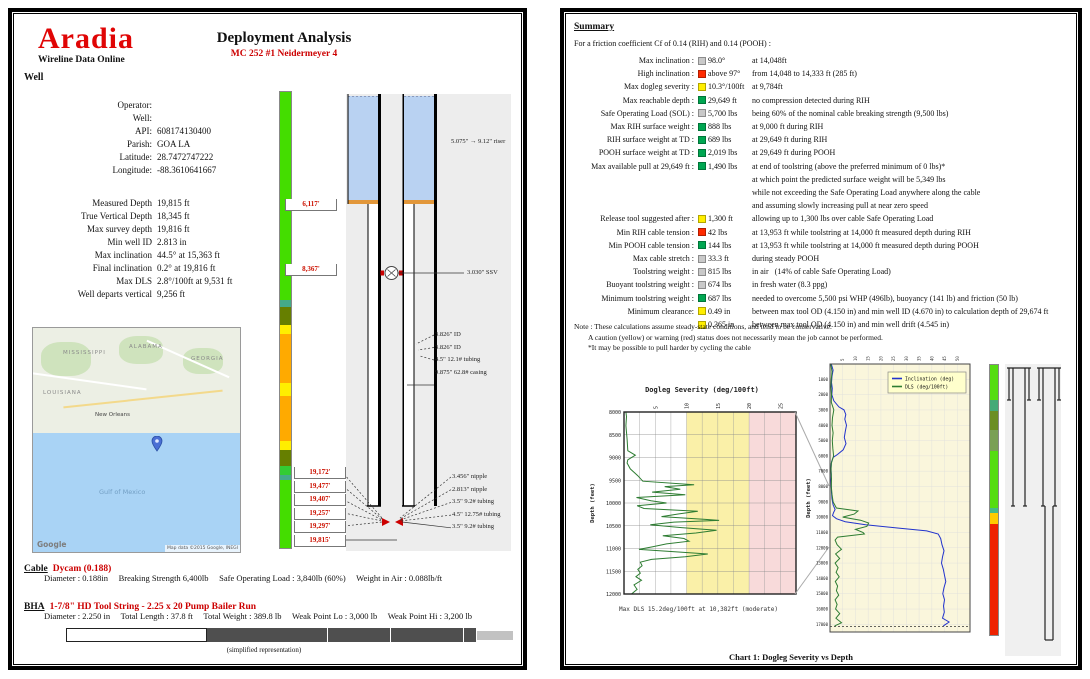  I want to click on summary-value: 10.3°/100ft, so click(726, 87).